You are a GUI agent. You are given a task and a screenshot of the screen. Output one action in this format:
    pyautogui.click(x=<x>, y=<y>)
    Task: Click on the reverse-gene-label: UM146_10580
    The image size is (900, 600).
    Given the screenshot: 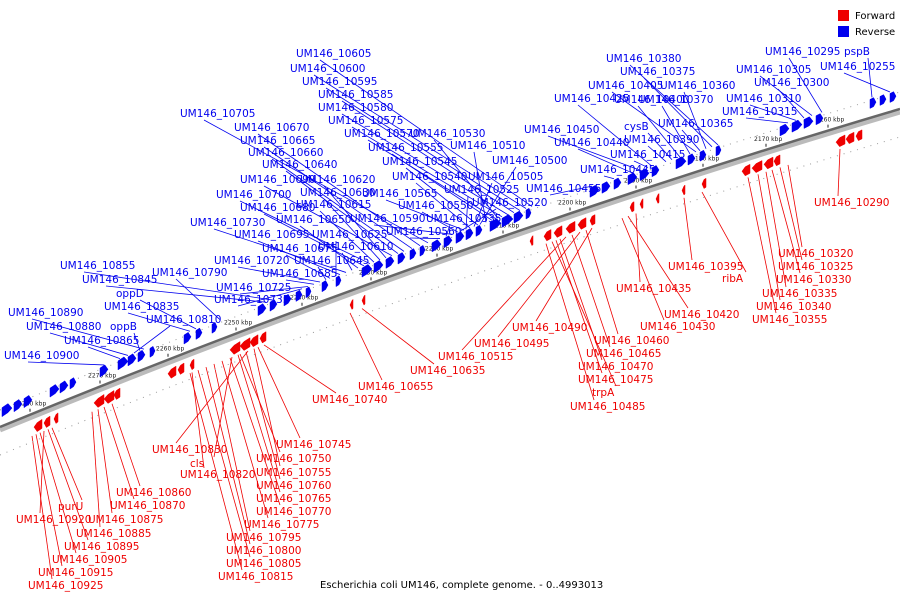 What is the action you would take?
    pyautogui.click(x=355, y=108)
    